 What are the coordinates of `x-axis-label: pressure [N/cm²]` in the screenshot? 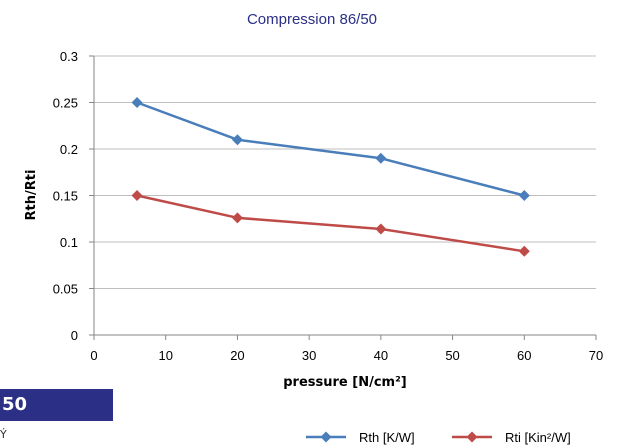 It's located at (344, 382).